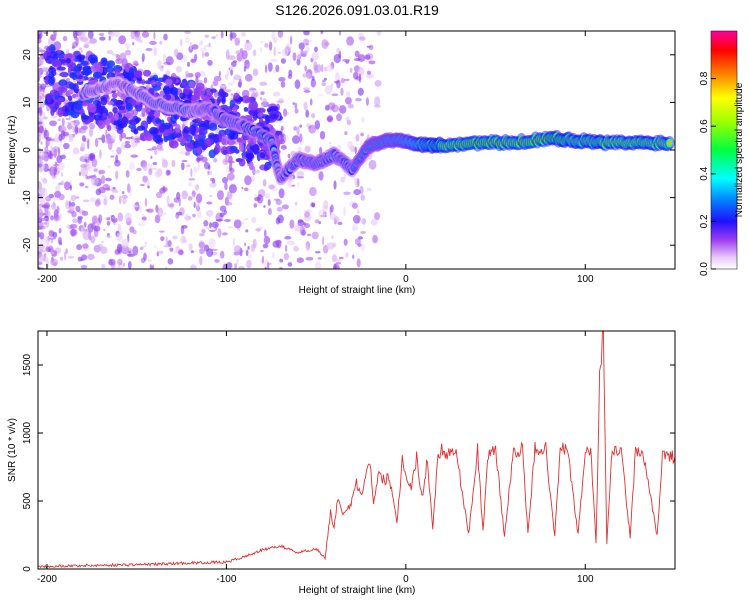  I want to click on colorbar-tick-label: 0.4, so click(704, 173).